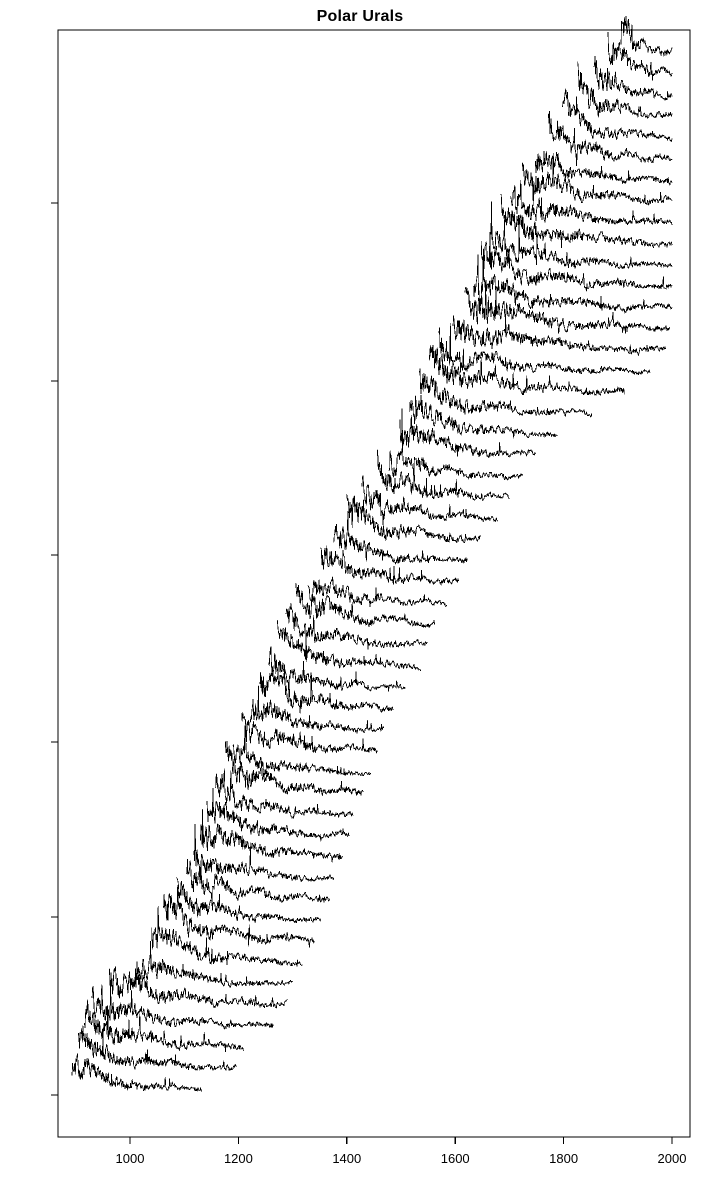 The image size is (720, 1200). I want to click on x-axis-tick-label: 1000, so click(130, 1158).